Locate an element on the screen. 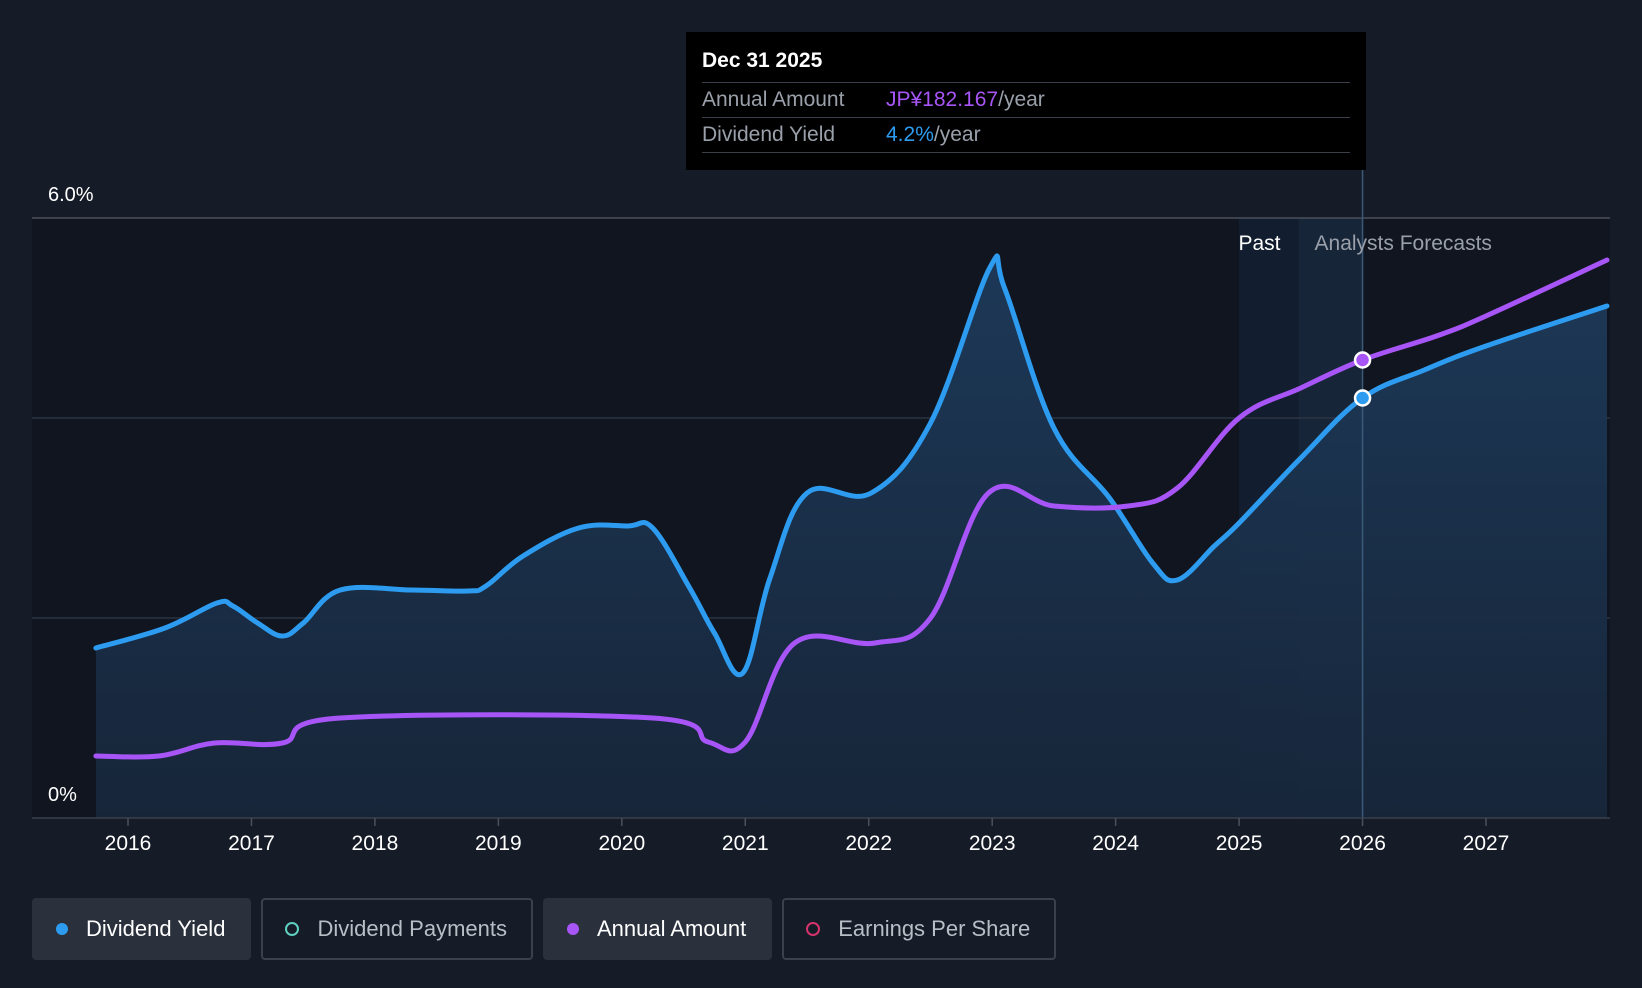 Image resolution: width=1642 pixels, height=988 pixels. legend-earnings-per-share-button: Earnings Per Share is located at coordinates (919, 929).